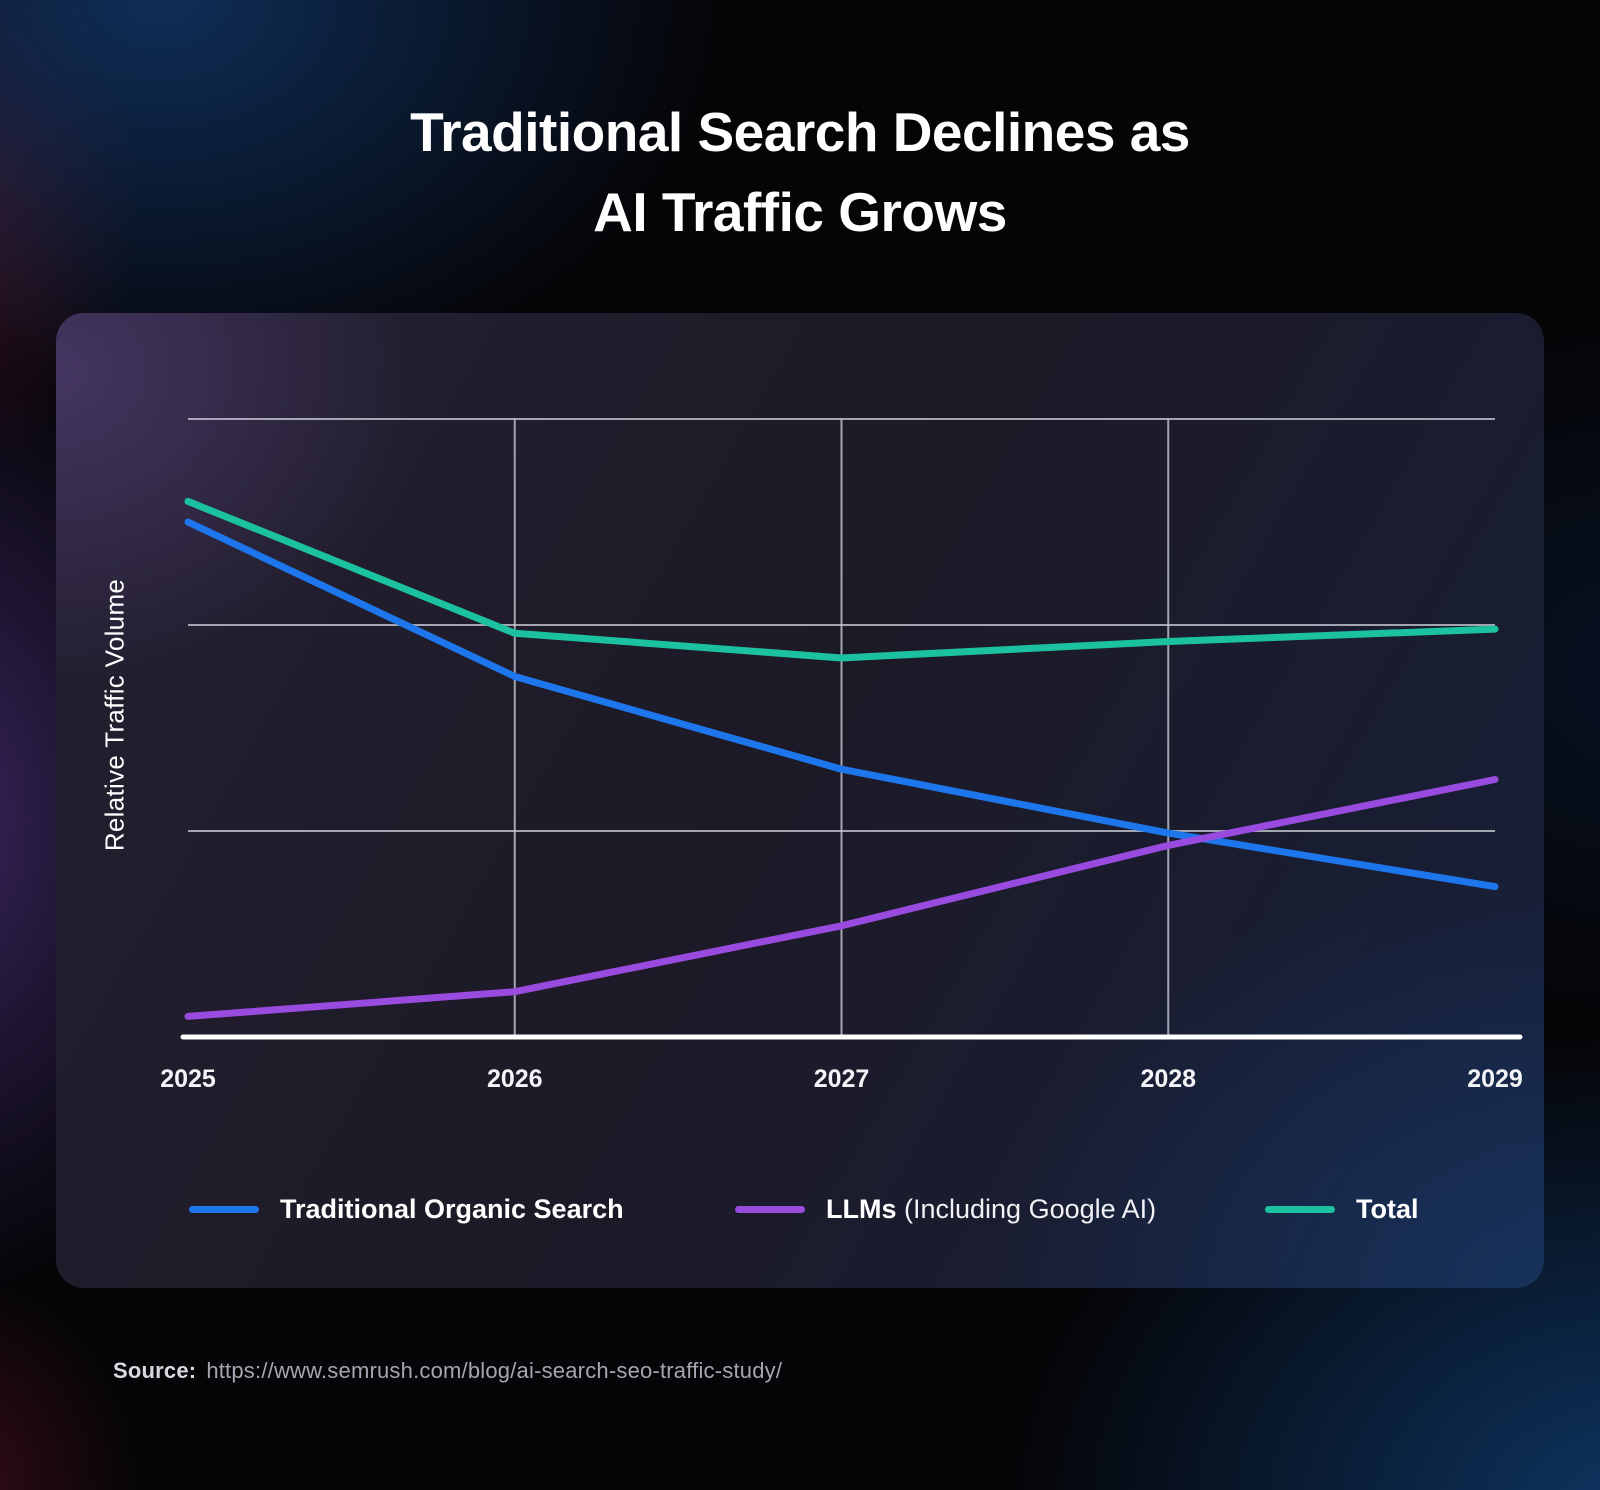  What do you see at coordinates (1168, 1079) in the screenshot?
I see `x-tick-label-2028: 2028` at bounding box center [1168, 1079].